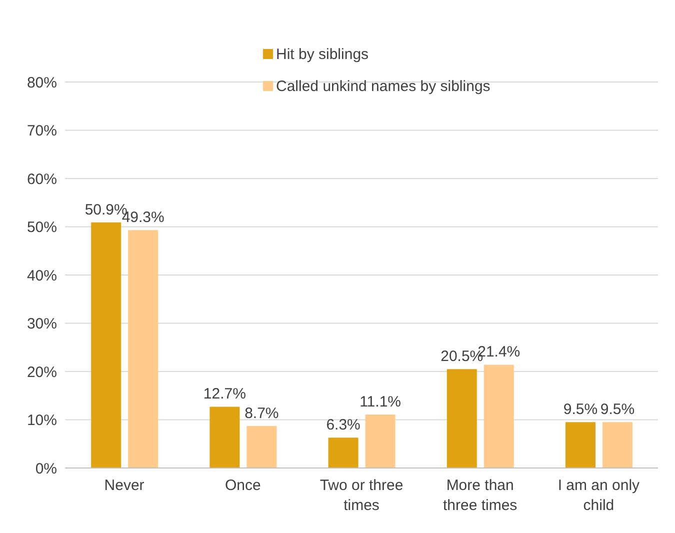 The width and height of the screenshot is (675, 533). What do you see at coordinates (322, 54) in the screenshot?
I see `legend-label: Hit by siblings` at bounding box center [322, 54].